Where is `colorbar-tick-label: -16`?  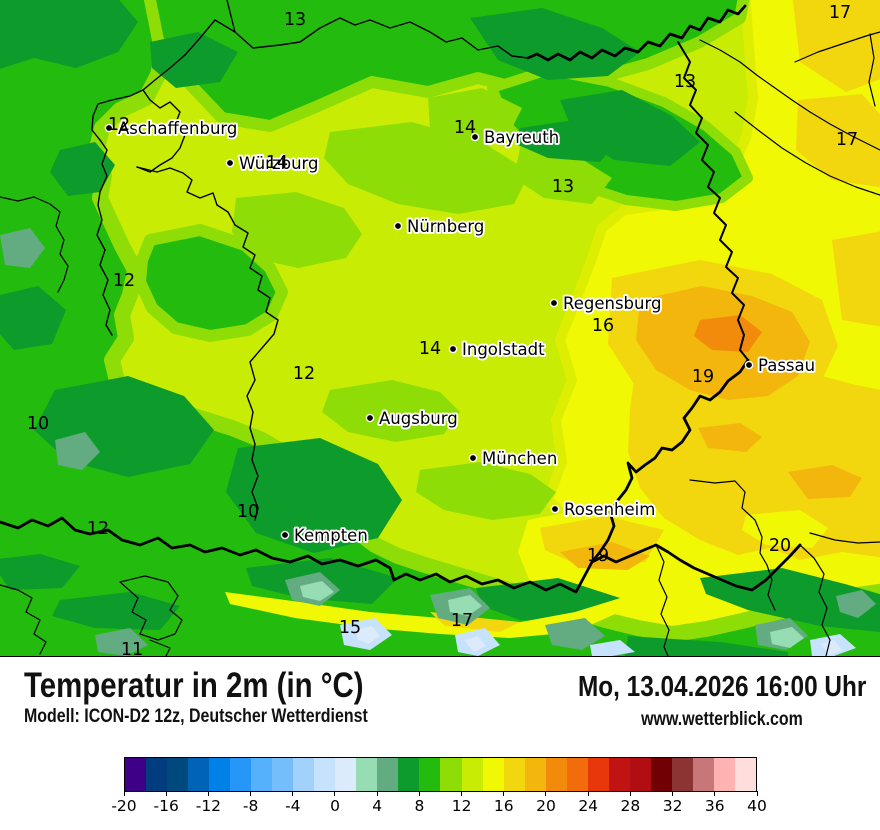 colorbar-tick-label: -16 is located at coordinates (166, 806).